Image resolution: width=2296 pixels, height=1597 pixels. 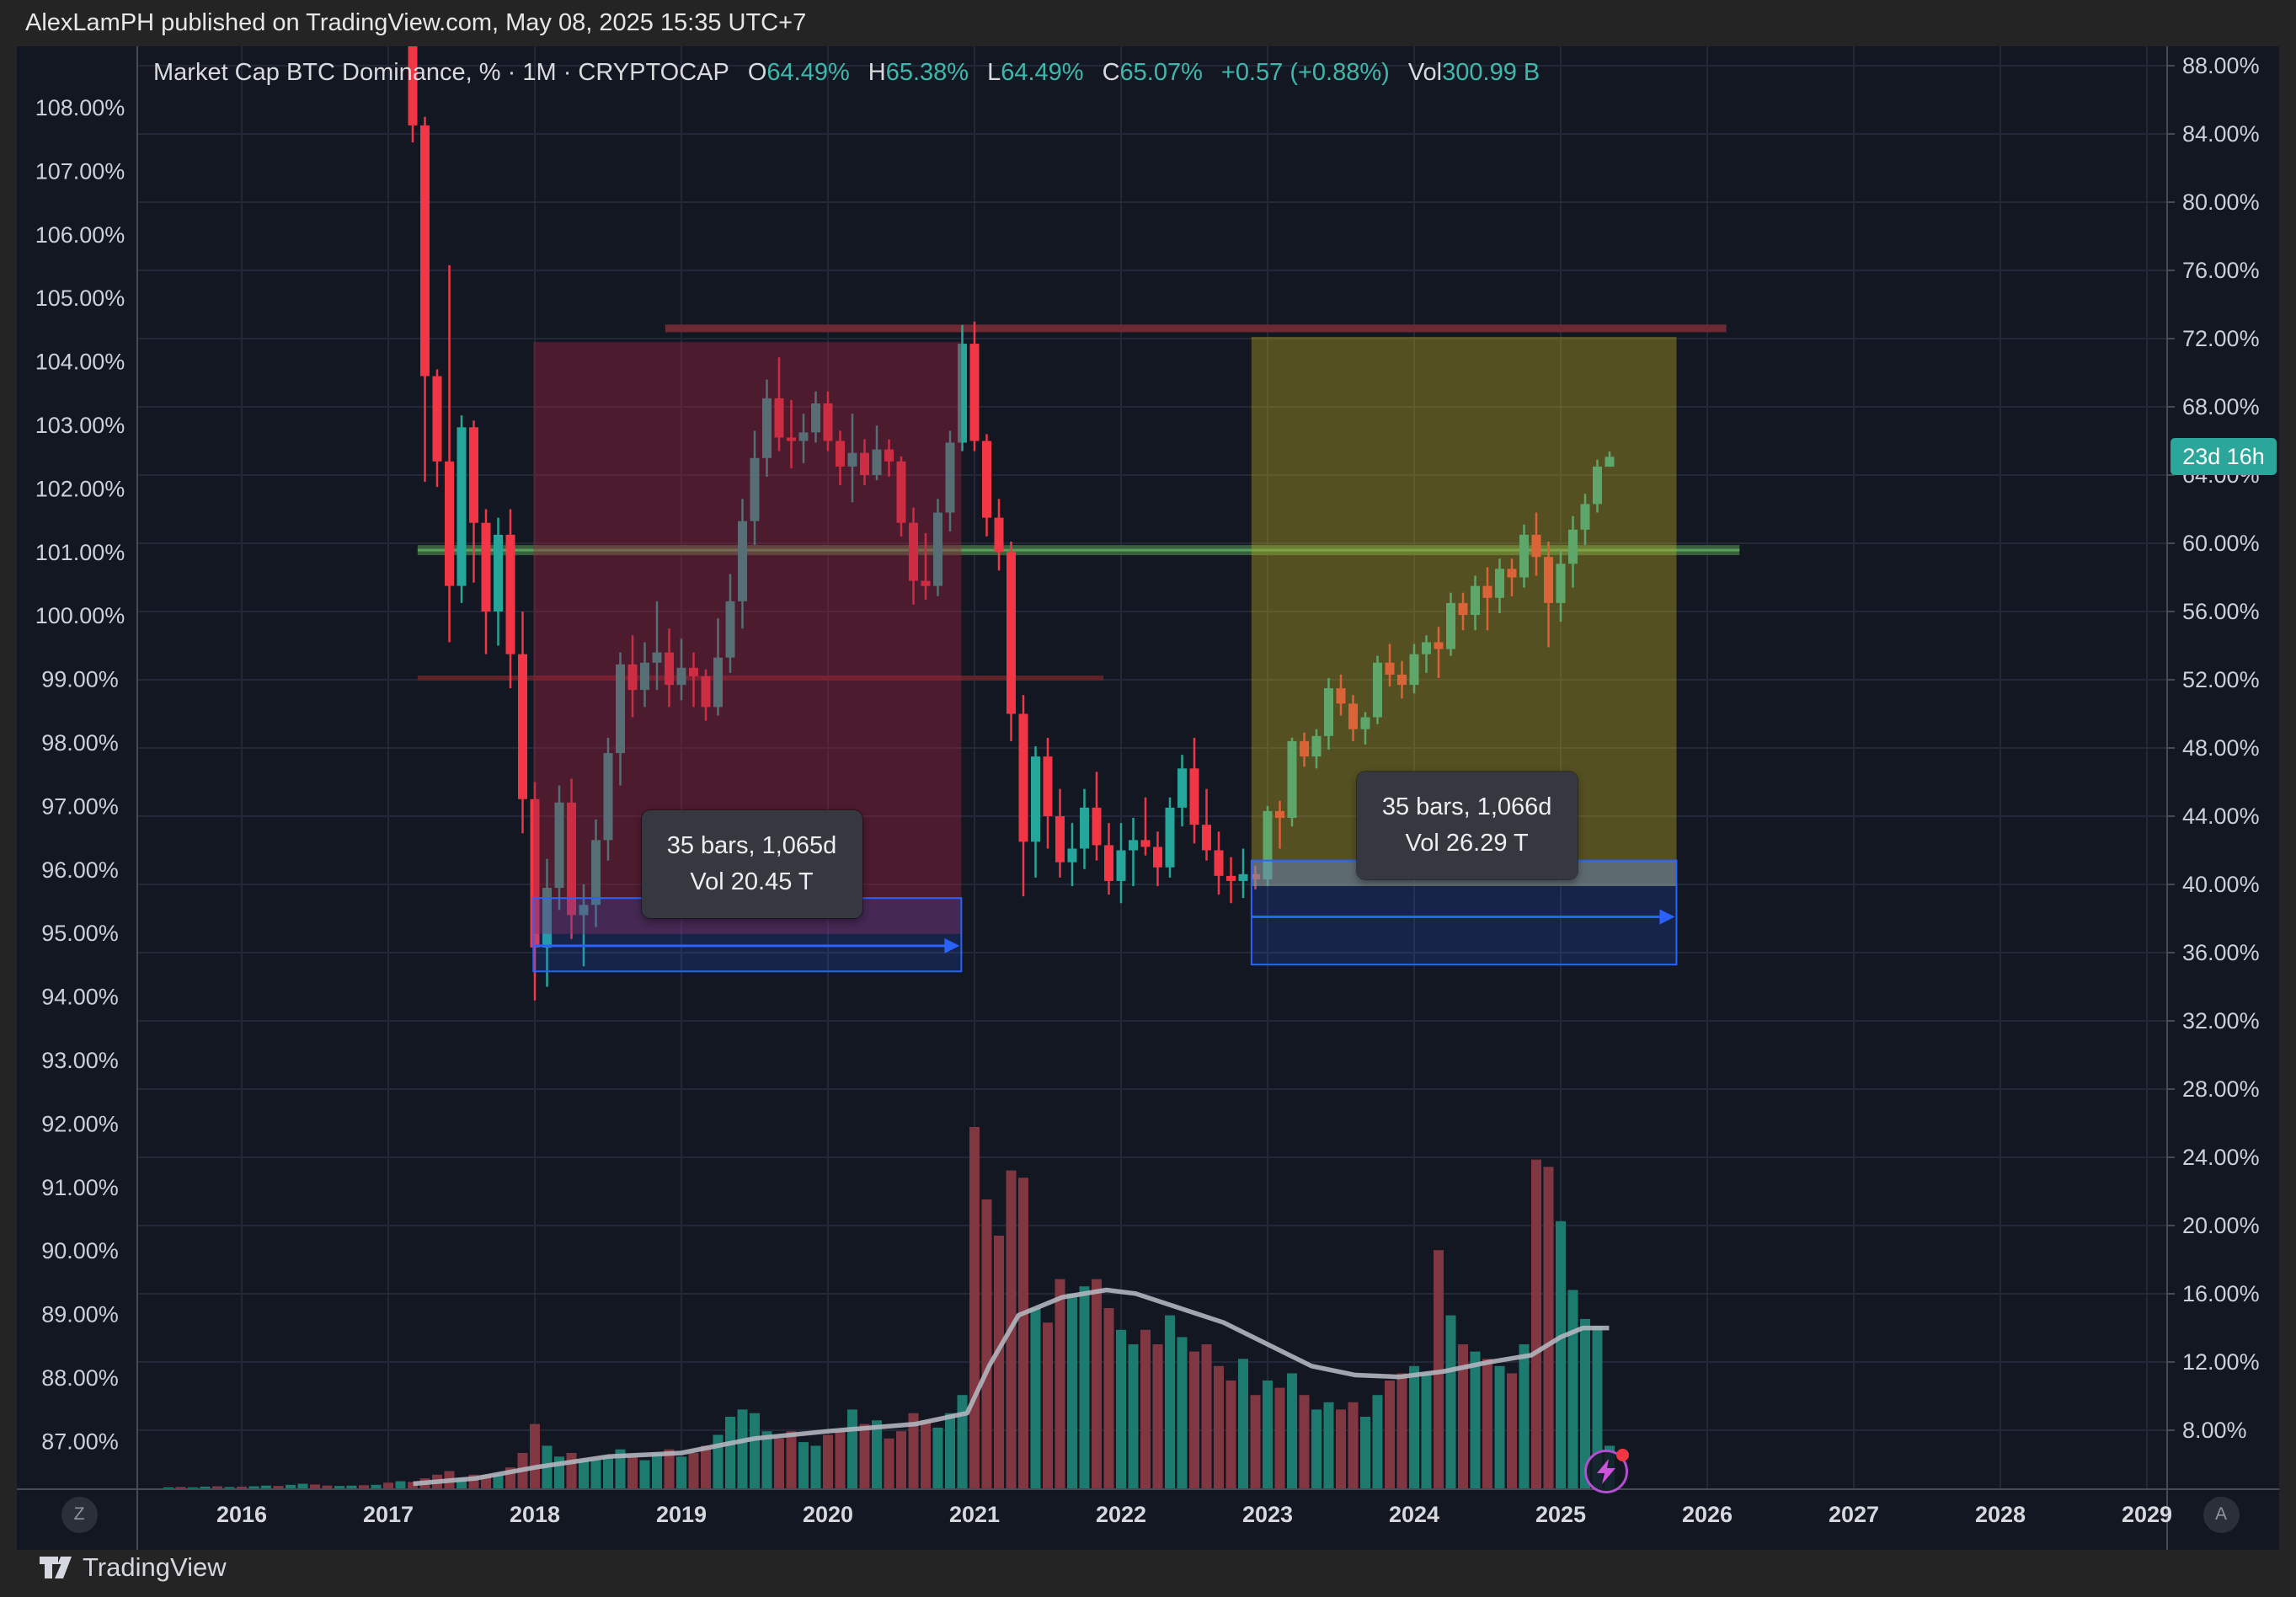 I want to click on tradingview-logo: TradingView, so click(x=133, y=1568).